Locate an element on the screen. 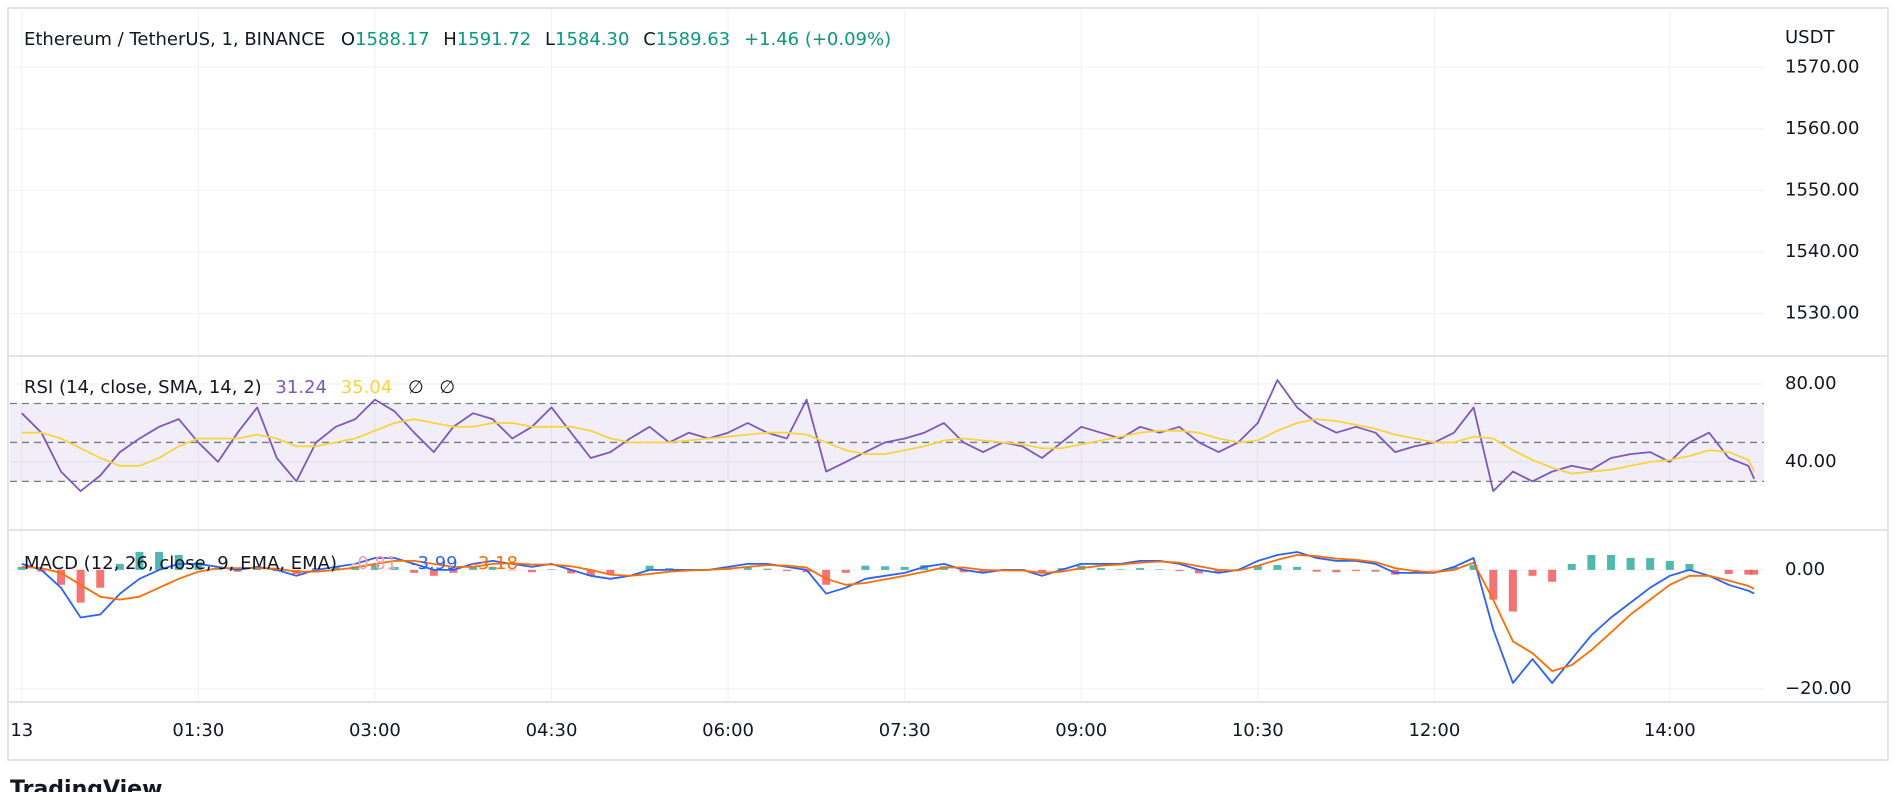 The image size is (1902, 792). ohlc-value: 1589.63 is located at coordinates (693, 39).